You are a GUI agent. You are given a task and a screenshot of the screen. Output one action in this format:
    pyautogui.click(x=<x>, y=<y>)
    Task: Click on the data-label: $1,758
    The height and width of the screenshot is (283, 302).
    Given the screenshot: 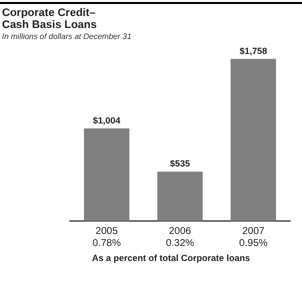 What is the action you would take?
    pyautogui.click(x=254, y=51)
    